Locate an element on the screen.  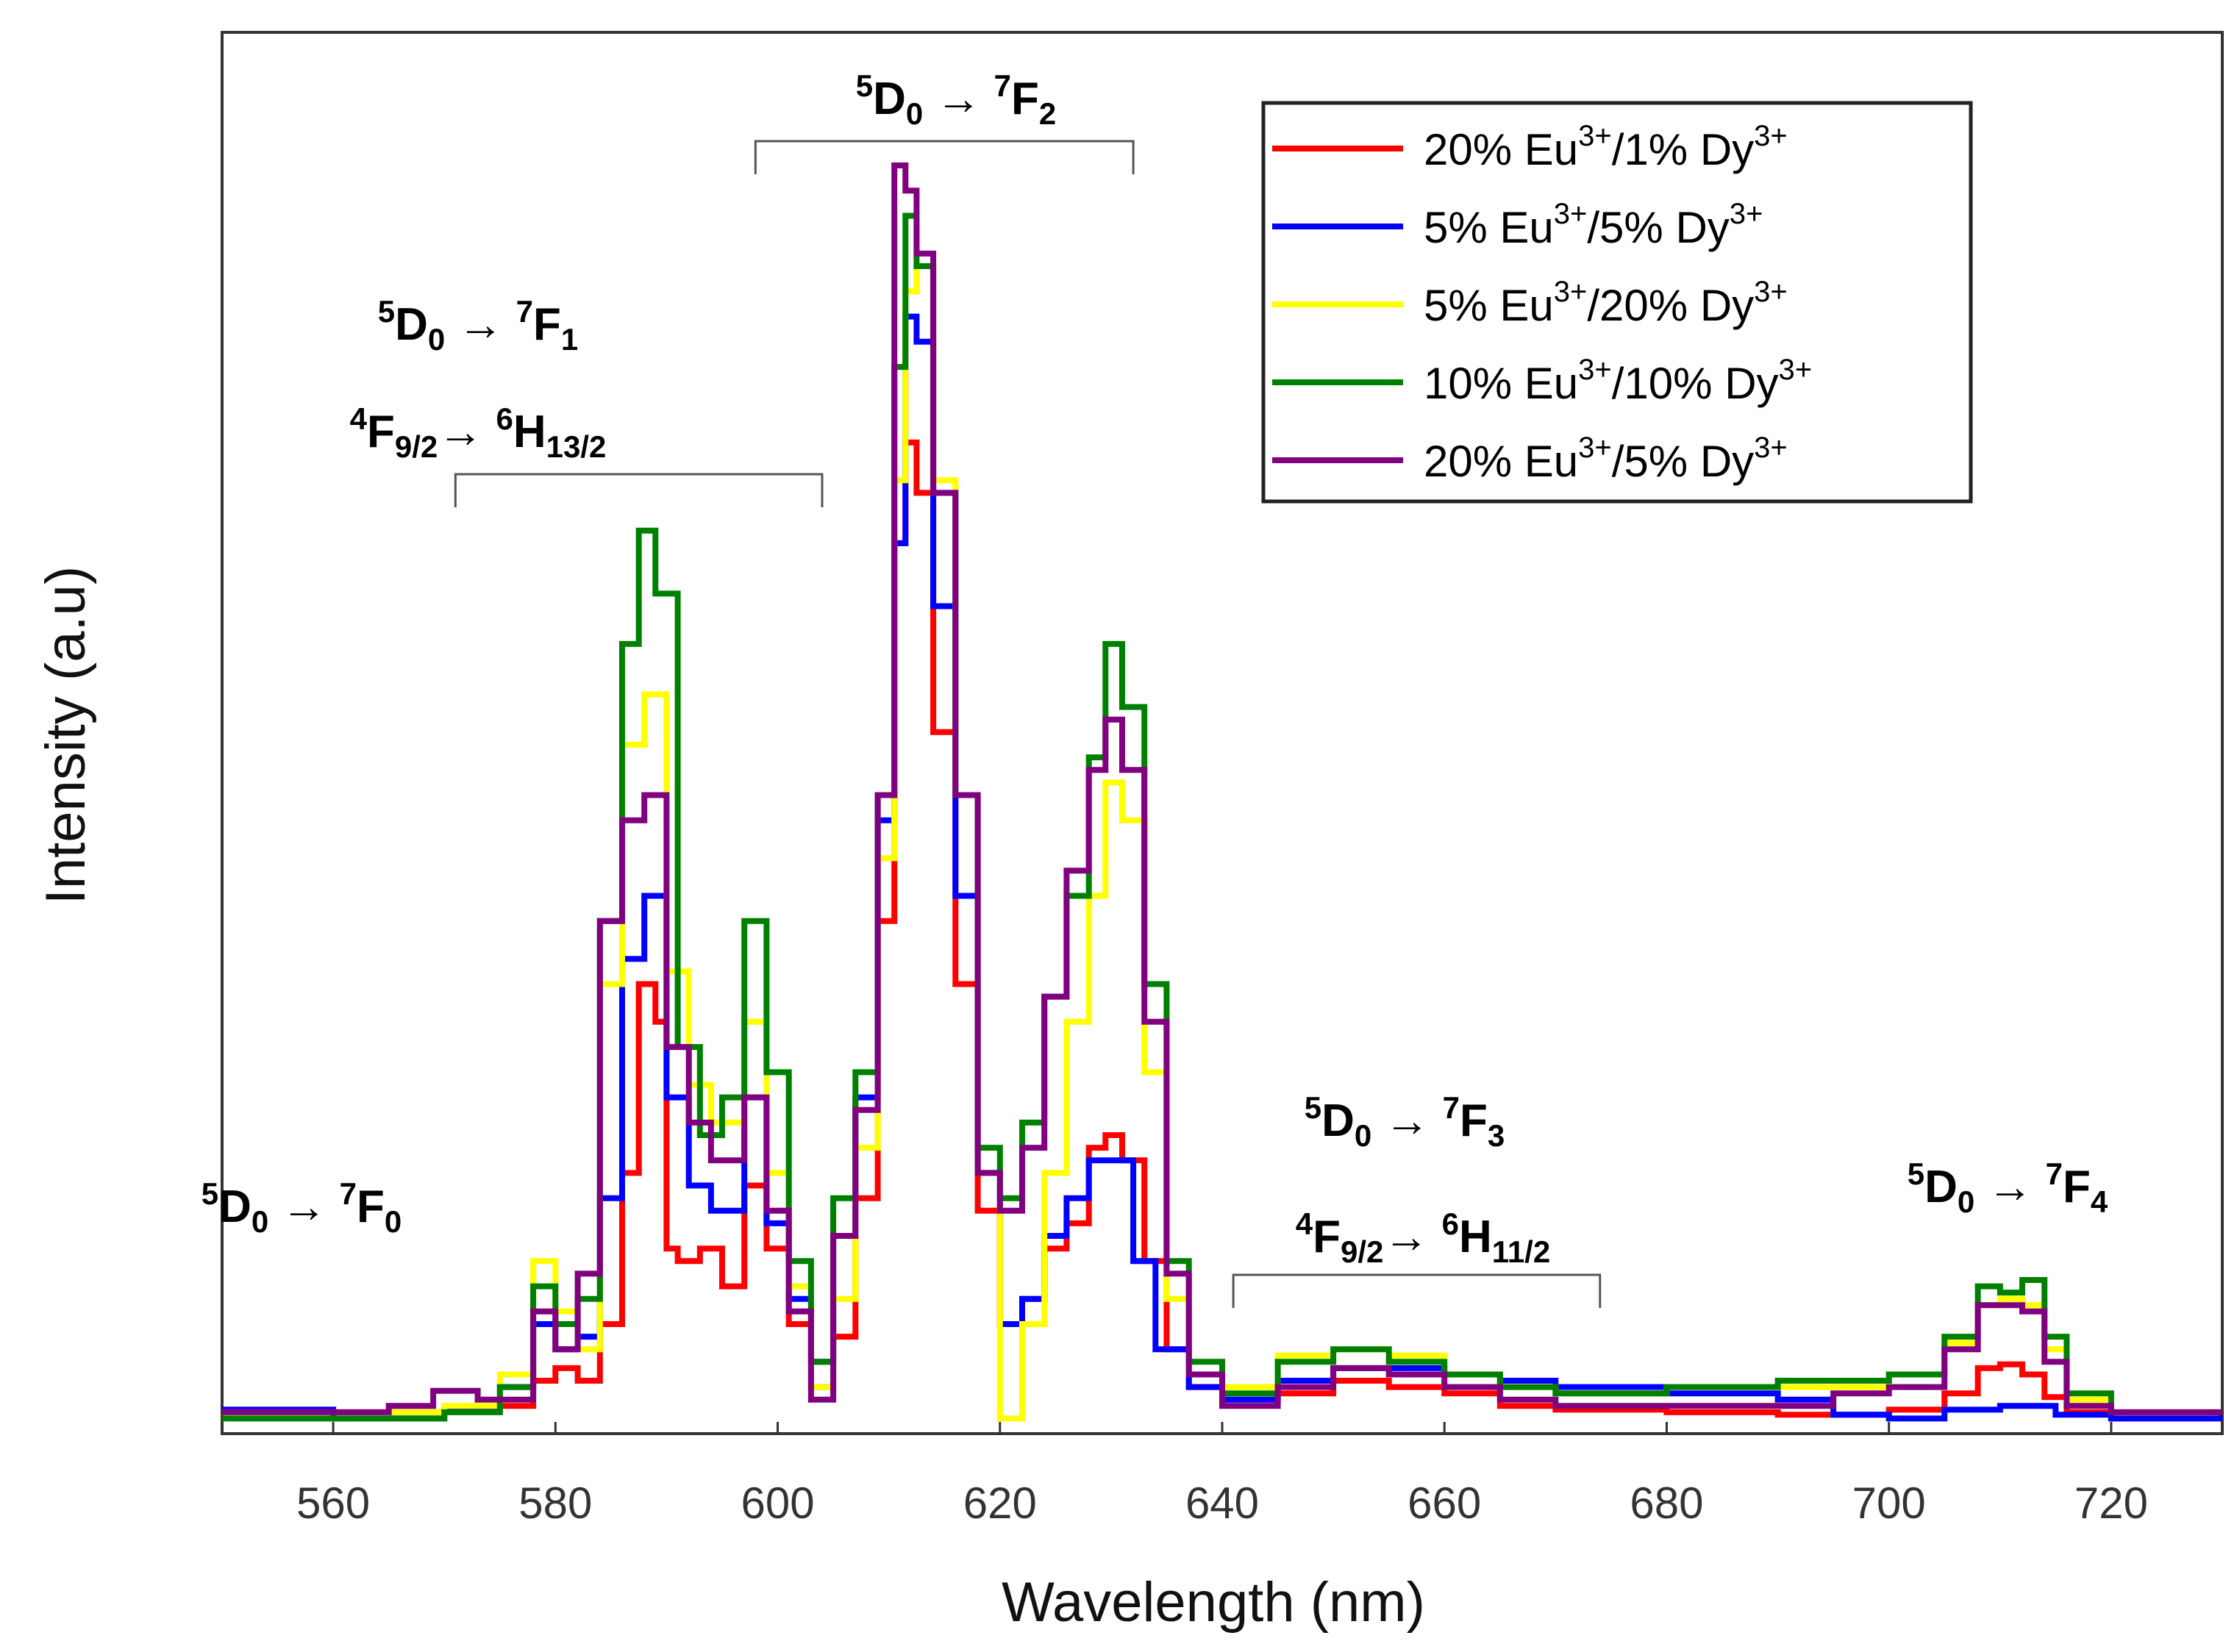
annotation-f4-line-1: 5D0 → 7F4 is located at coordinates (2008, 1187).